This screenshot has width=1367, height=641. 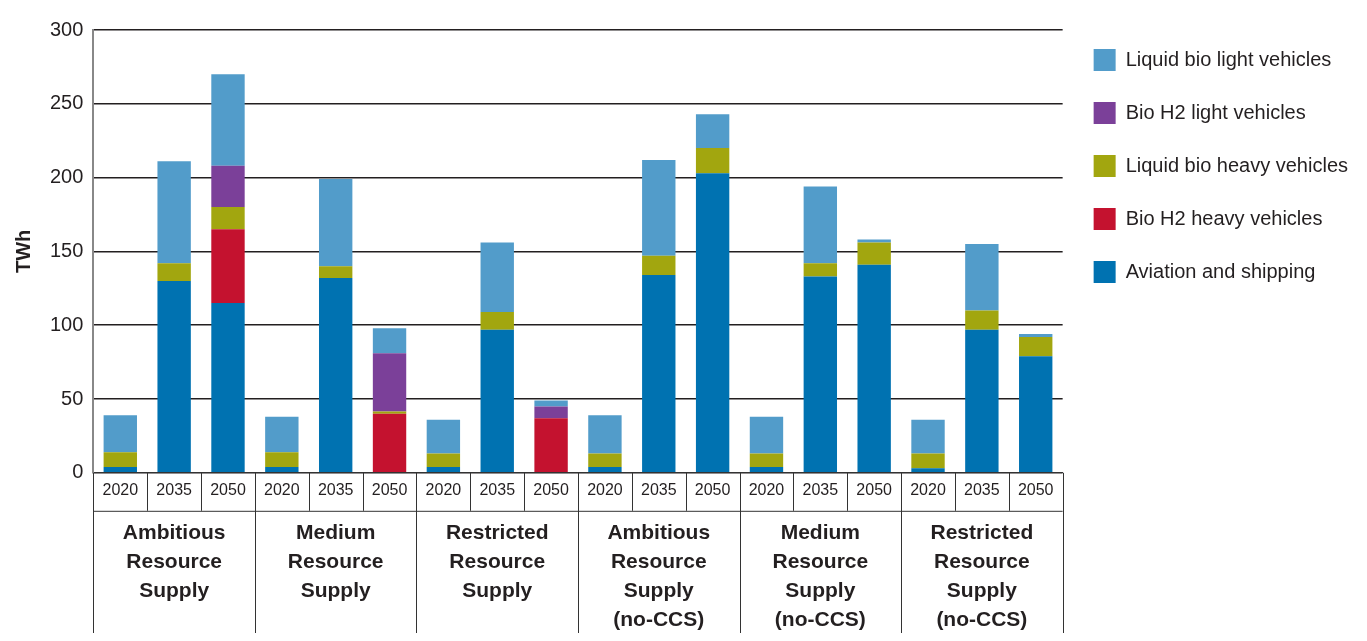 What do you see at coordinates (1220, 270) in the screenshot?
I see `legend-label: Aviation and shipping` at bounding box center [1220, 270].